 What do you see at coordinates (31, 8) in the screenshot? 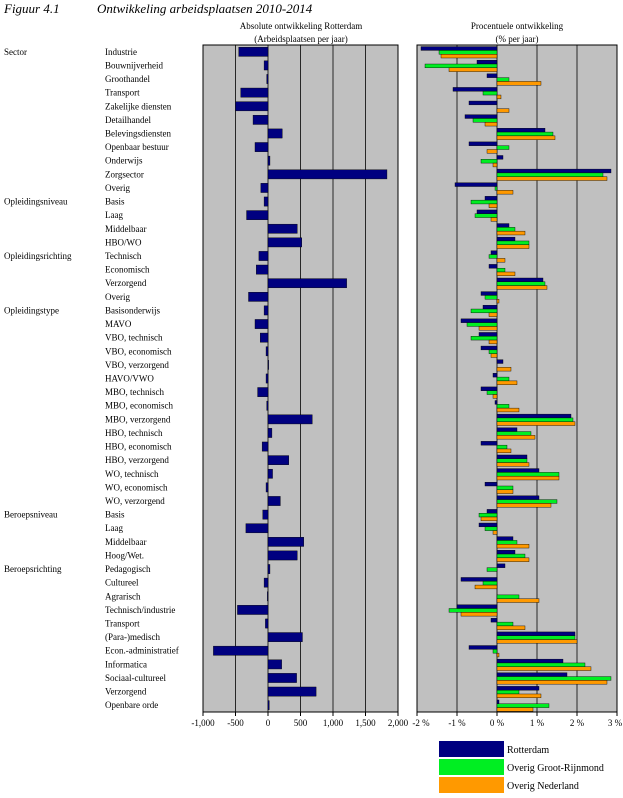
I see `figure-label: Figuur 4.1` at bounding box center [31, 8].